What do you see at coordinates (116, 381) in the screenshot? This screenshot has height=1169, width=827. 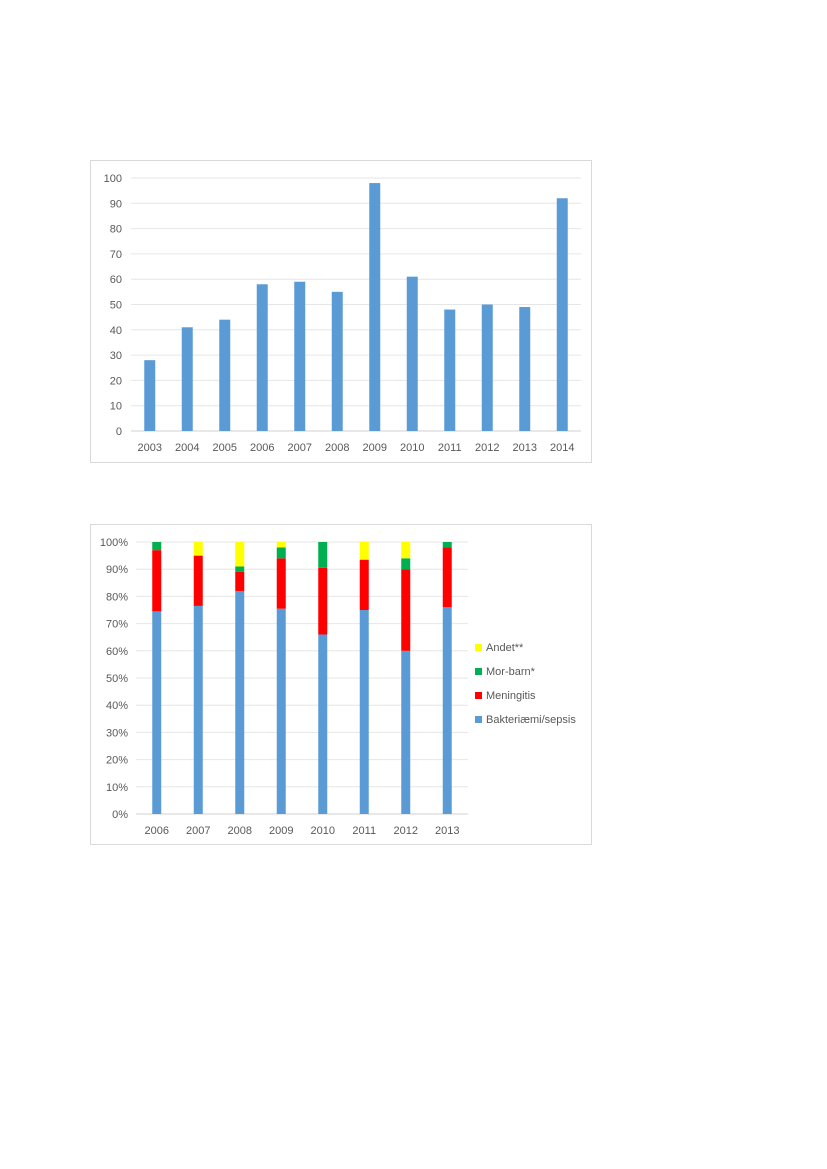 I see `y-tick-label: 20` at bounding box center [116, 381].